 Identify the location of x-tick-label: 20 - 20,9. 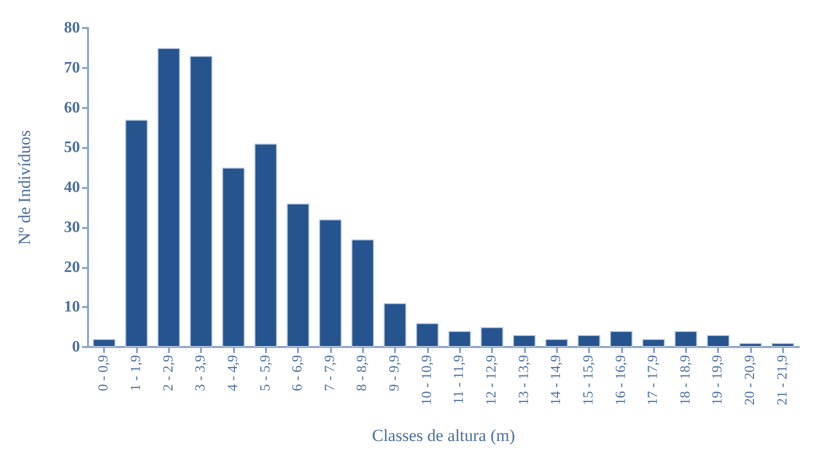
(750, 380).